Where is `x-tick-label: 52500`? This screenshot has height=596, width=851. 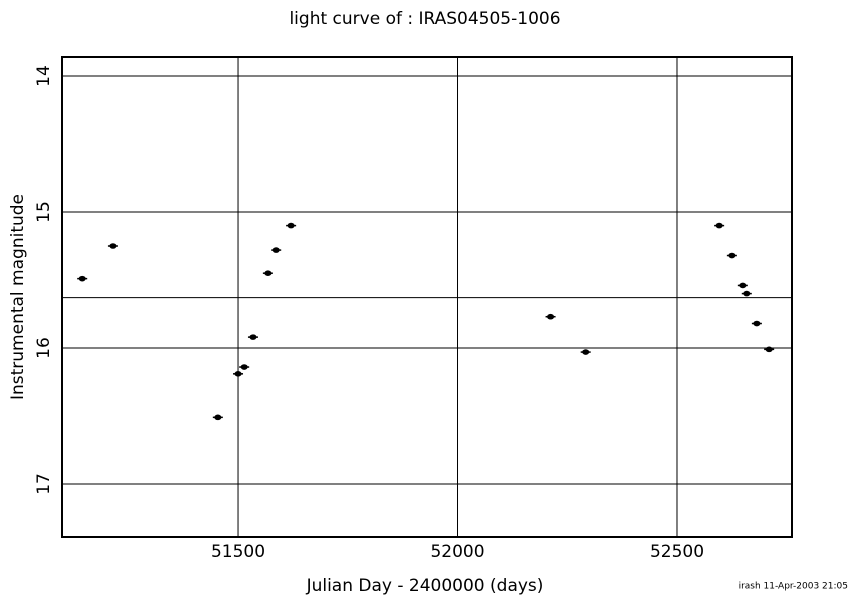
x-tick-label: 52500 is located at coordinates (677, 552).